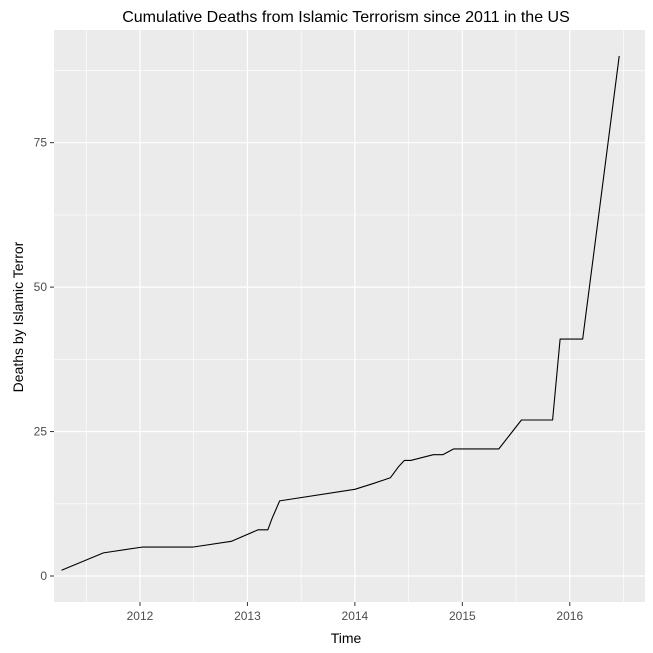 Image resolution: width=653 pixels, height=653 pixels. Describe the element at coordinates (247, 616) in the screenshot. I see `x-tick-label: 2013` at that location.